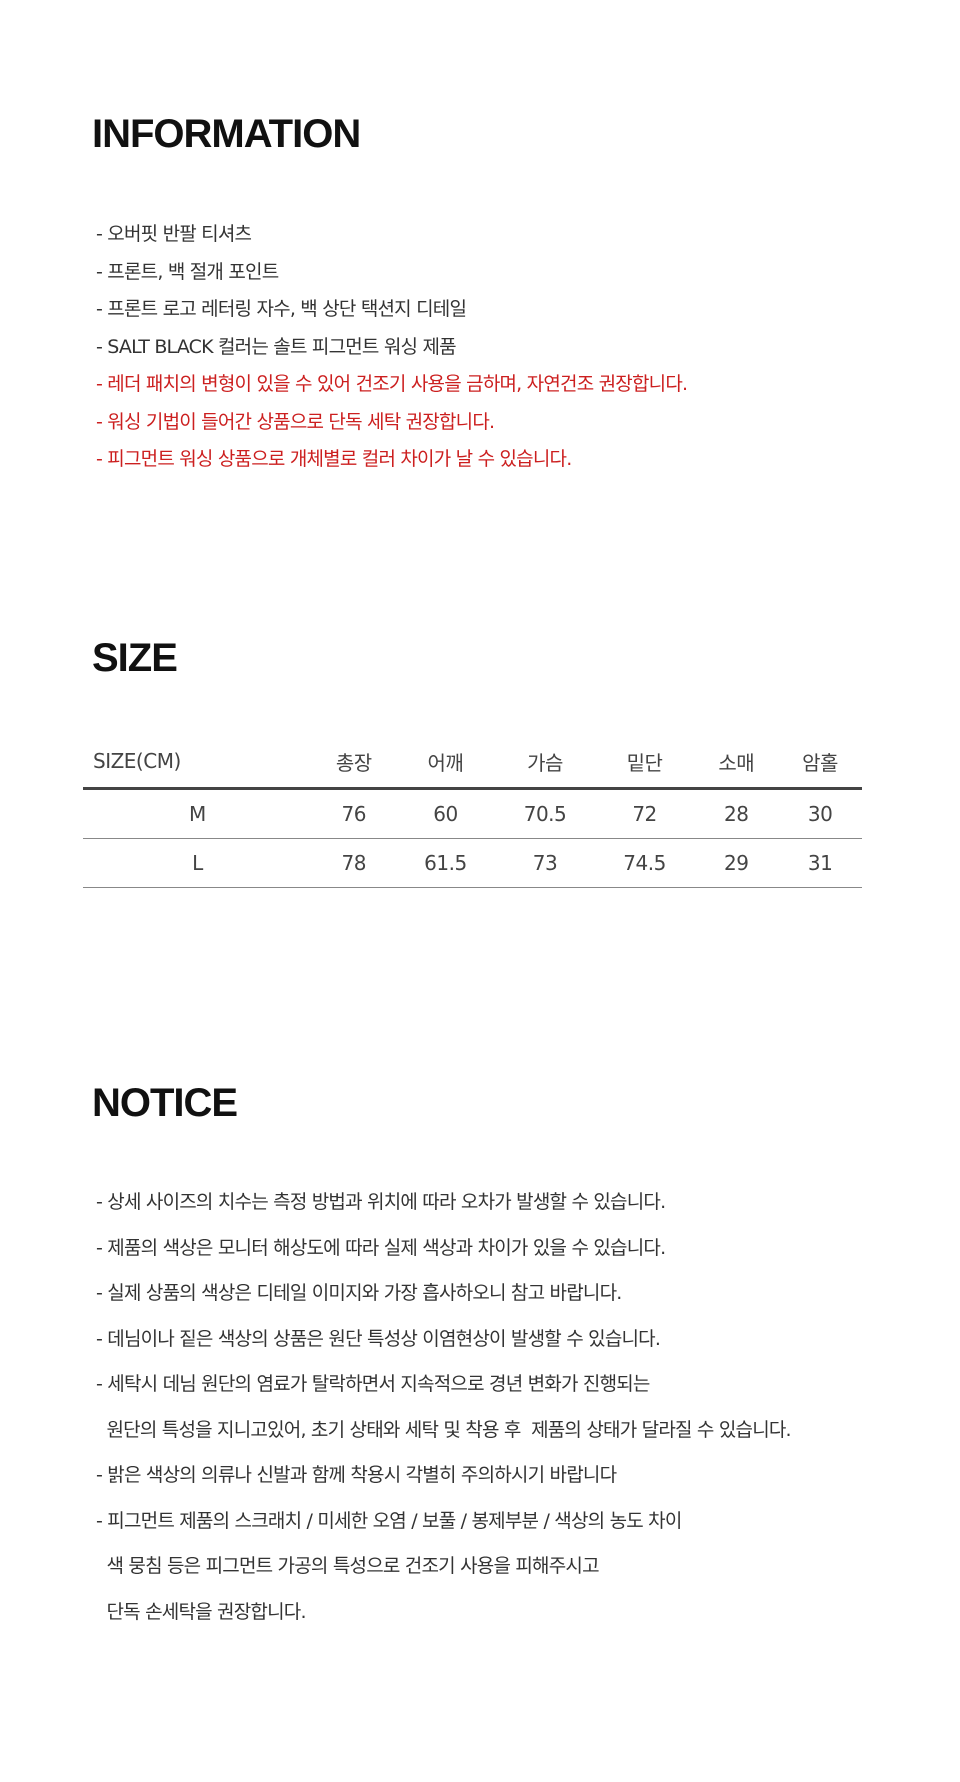 This screenshot has height=1782, width=960. I want to click on table-cell: 30, so click(820, 813).